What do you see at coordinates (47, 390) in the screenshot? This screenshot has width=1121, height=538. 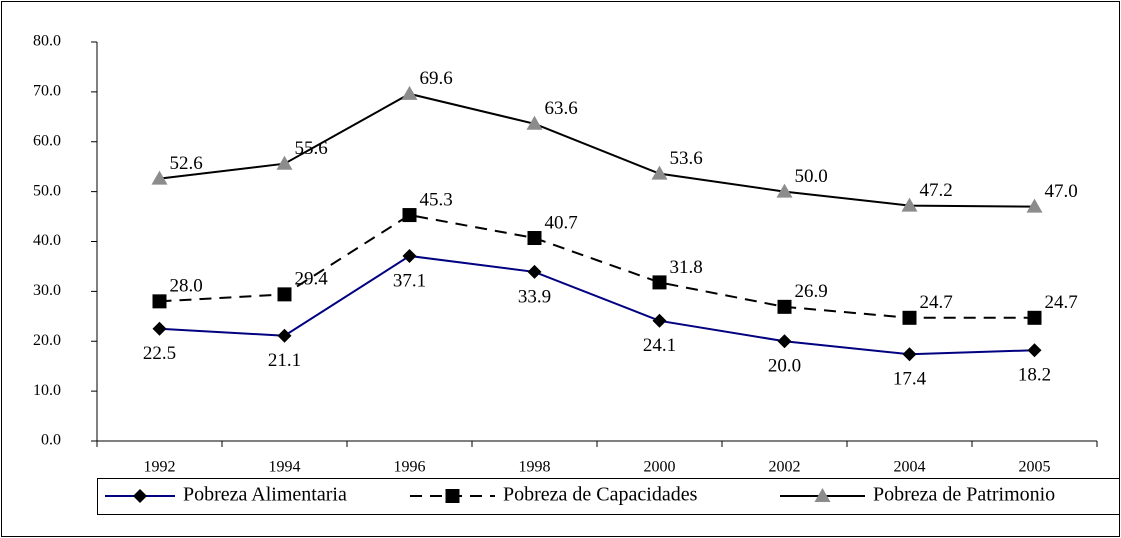 I see `y-tick-label: 10.0` at bounding box center [47, 390].